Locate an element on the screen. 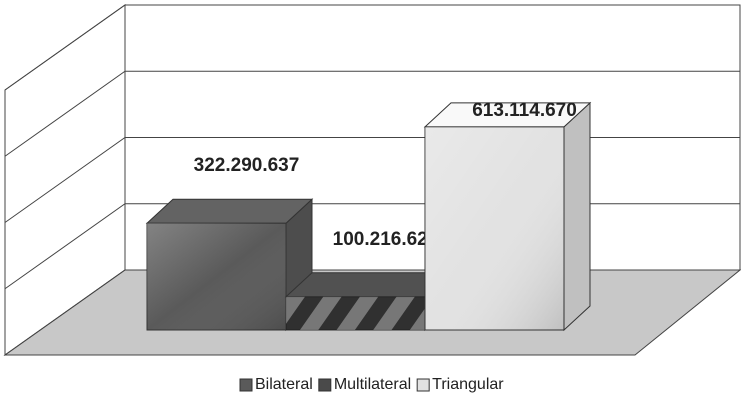 The height and width of the screenshot is (408, 741). legend-label: Multilateral is located at coordinates (372, 384).